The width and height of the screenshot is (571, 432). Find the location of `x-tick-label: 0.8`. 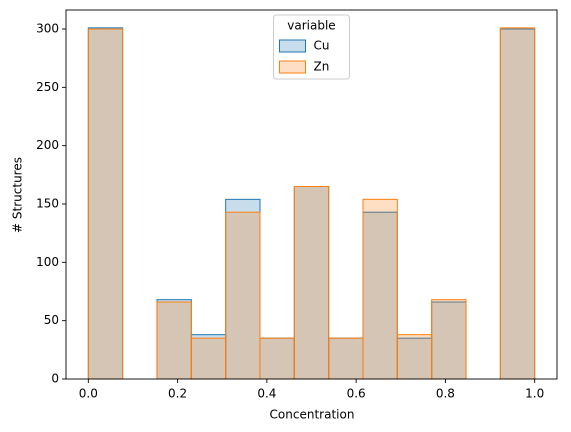

x-tick-label: 0.8 is located at coordinates (445, 394).